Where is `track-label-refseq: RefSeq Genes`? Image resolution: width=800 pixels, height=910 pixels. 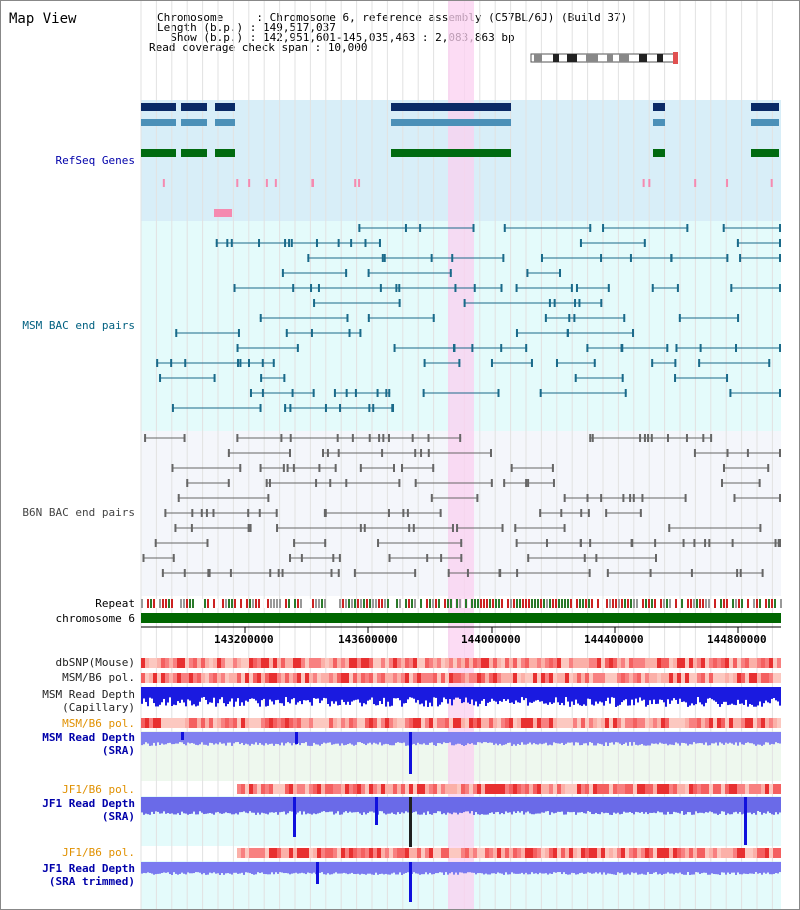 track-label-refseq: RefSeq Genes is located at coordinates (95, 160).